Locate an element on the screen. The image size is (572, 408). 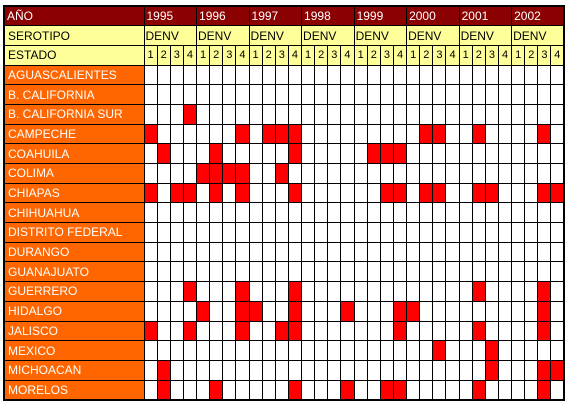
state-name: CAMPECHE is located at coordinates (74, 134).